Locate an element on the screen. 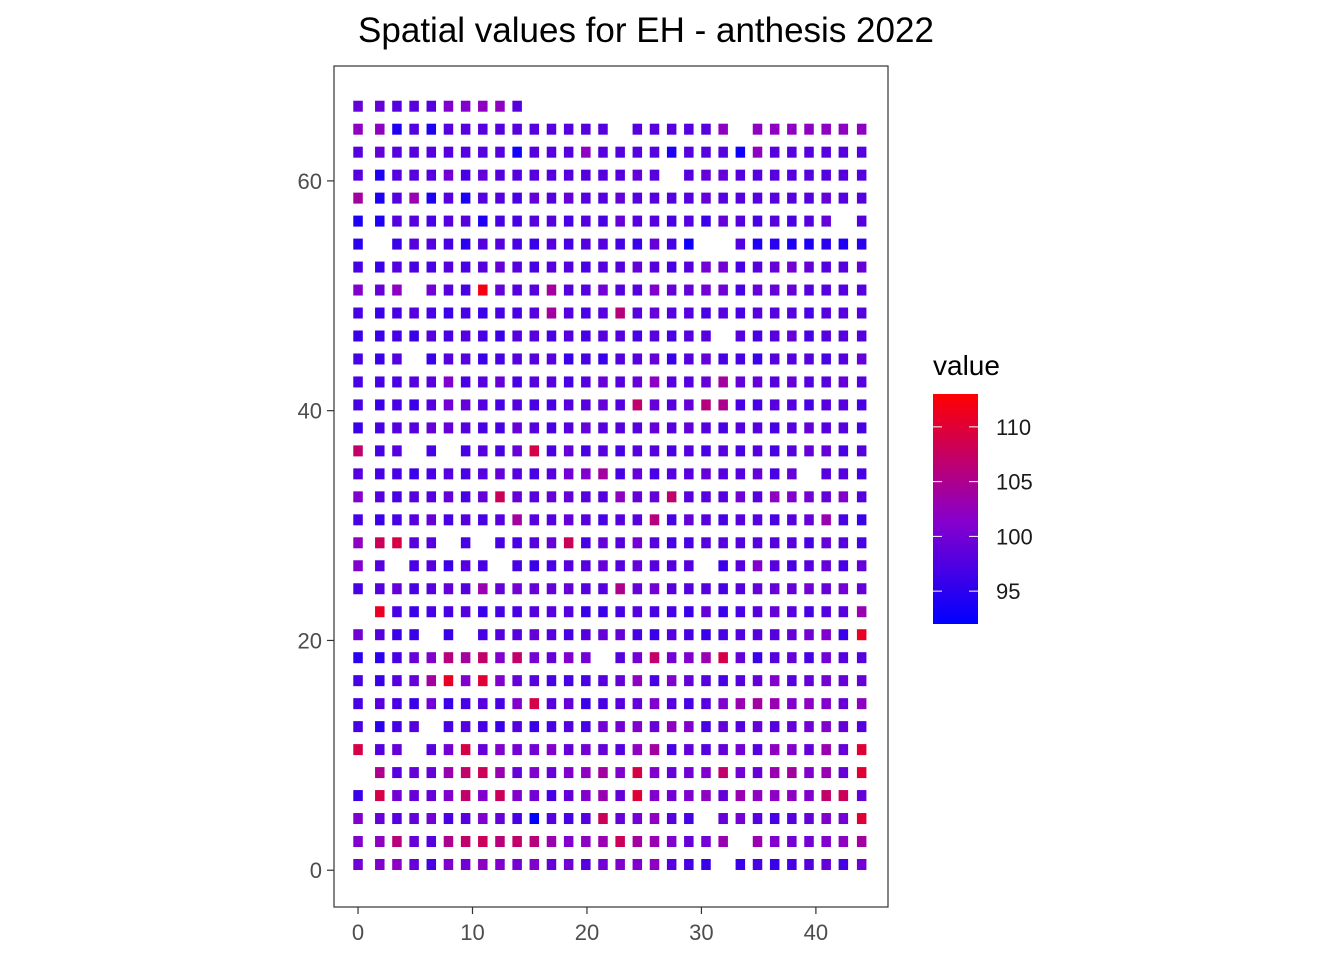 This screenshot has height=960, width=1344. legend-tick-label: 110 is located at coordinates (1013, 427).